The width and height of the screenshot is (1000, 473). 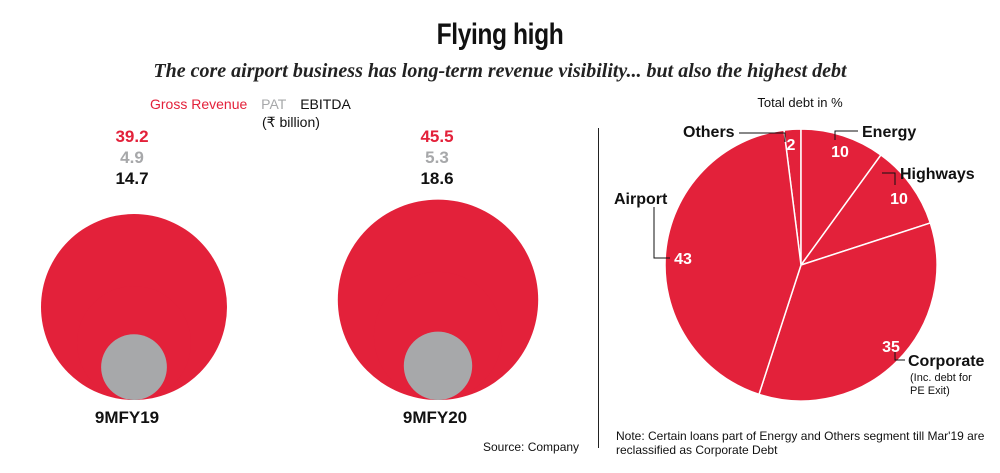 What do you see at coordinates (791, 145) in the screenshot?
I see `pie-value-others: 2` at bounding box center [791, 145].